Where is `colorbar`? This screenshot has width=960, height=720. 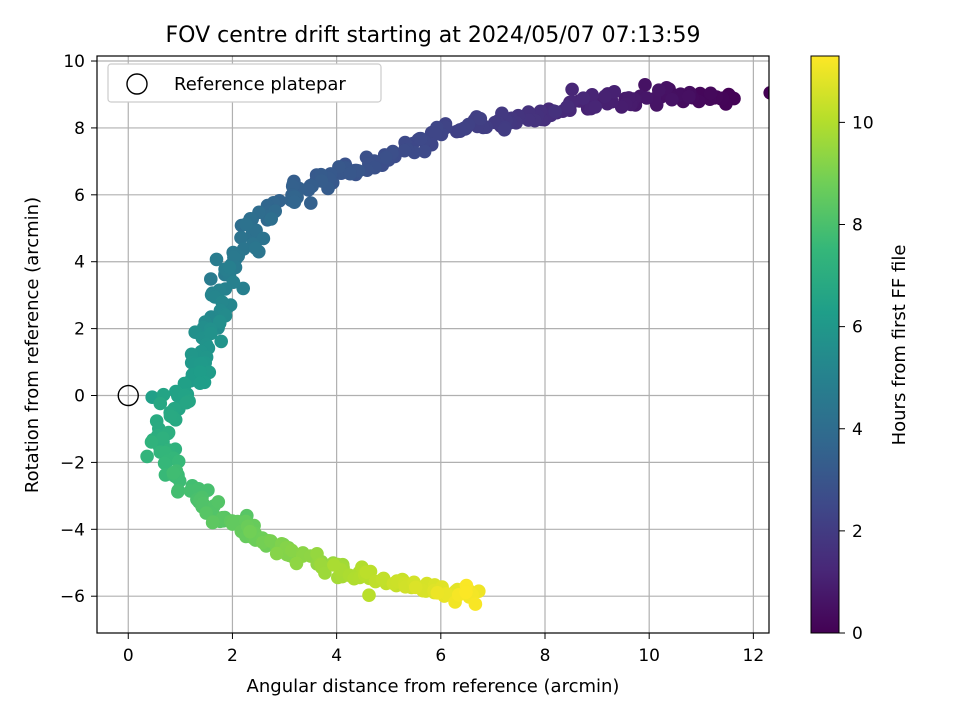
colorbar is located at coordinates (825, 344).